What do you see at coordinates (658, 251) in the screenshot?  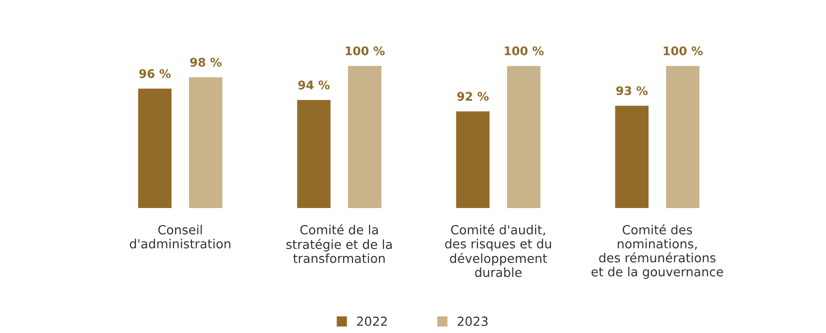 I see `x-tick-label: Comité des nominations, des rémunérations et de la gouvernance` at bounding box center [658, 251].